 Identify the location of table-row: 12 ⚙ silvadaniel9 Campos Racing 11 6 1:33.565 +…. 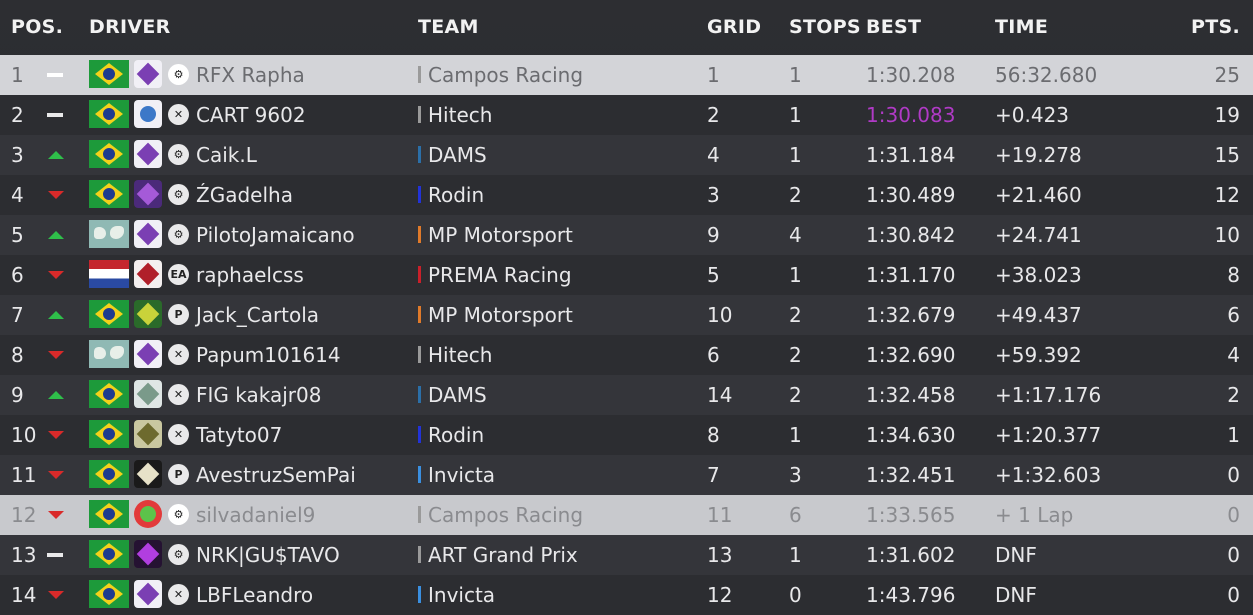
(626, 515).